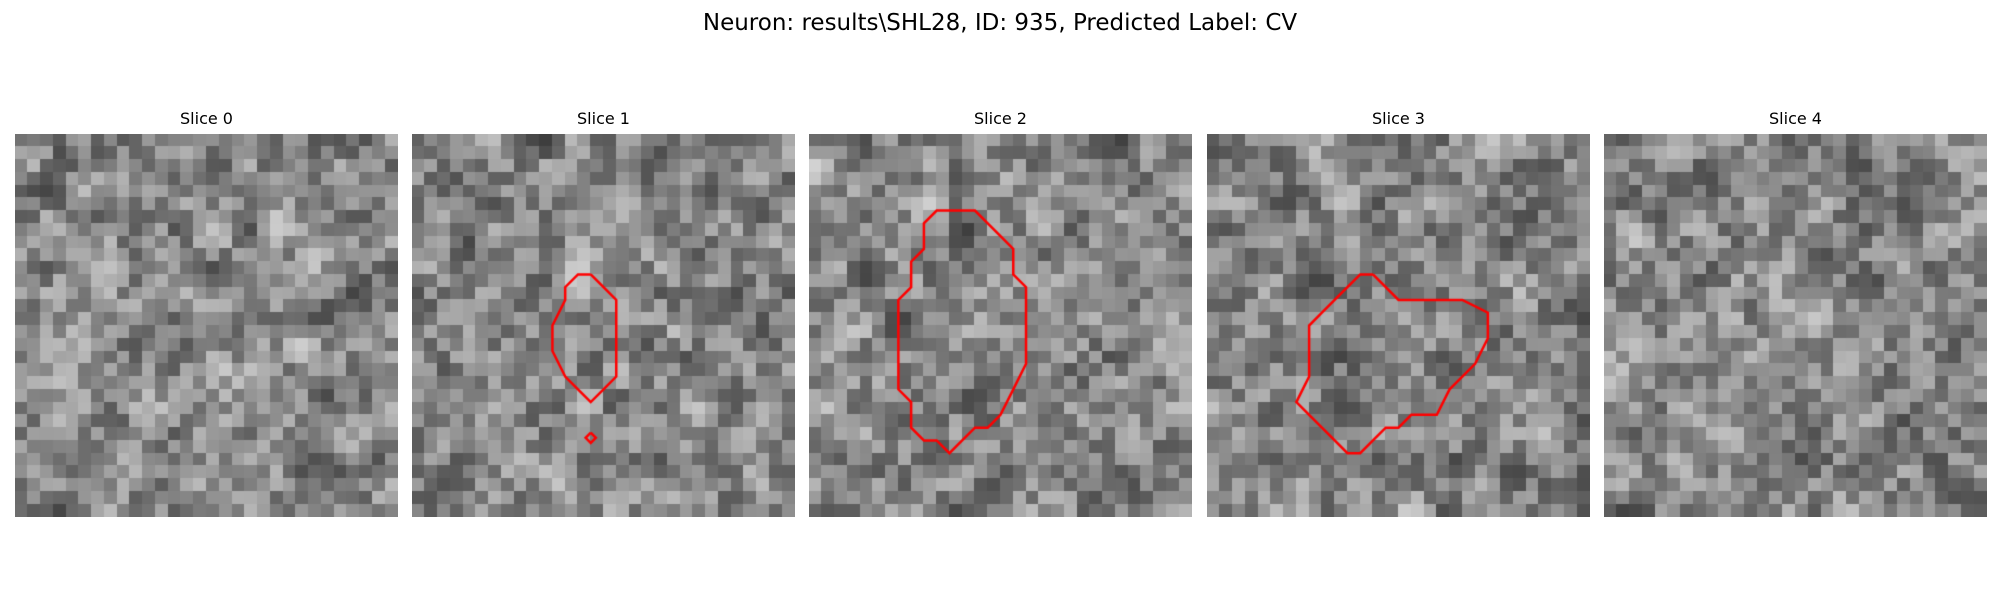  What do you see at coordinates (1398, 118) in the screenshot?
I see `slice-title: Slice 3` at bounding box center [1398, 118].